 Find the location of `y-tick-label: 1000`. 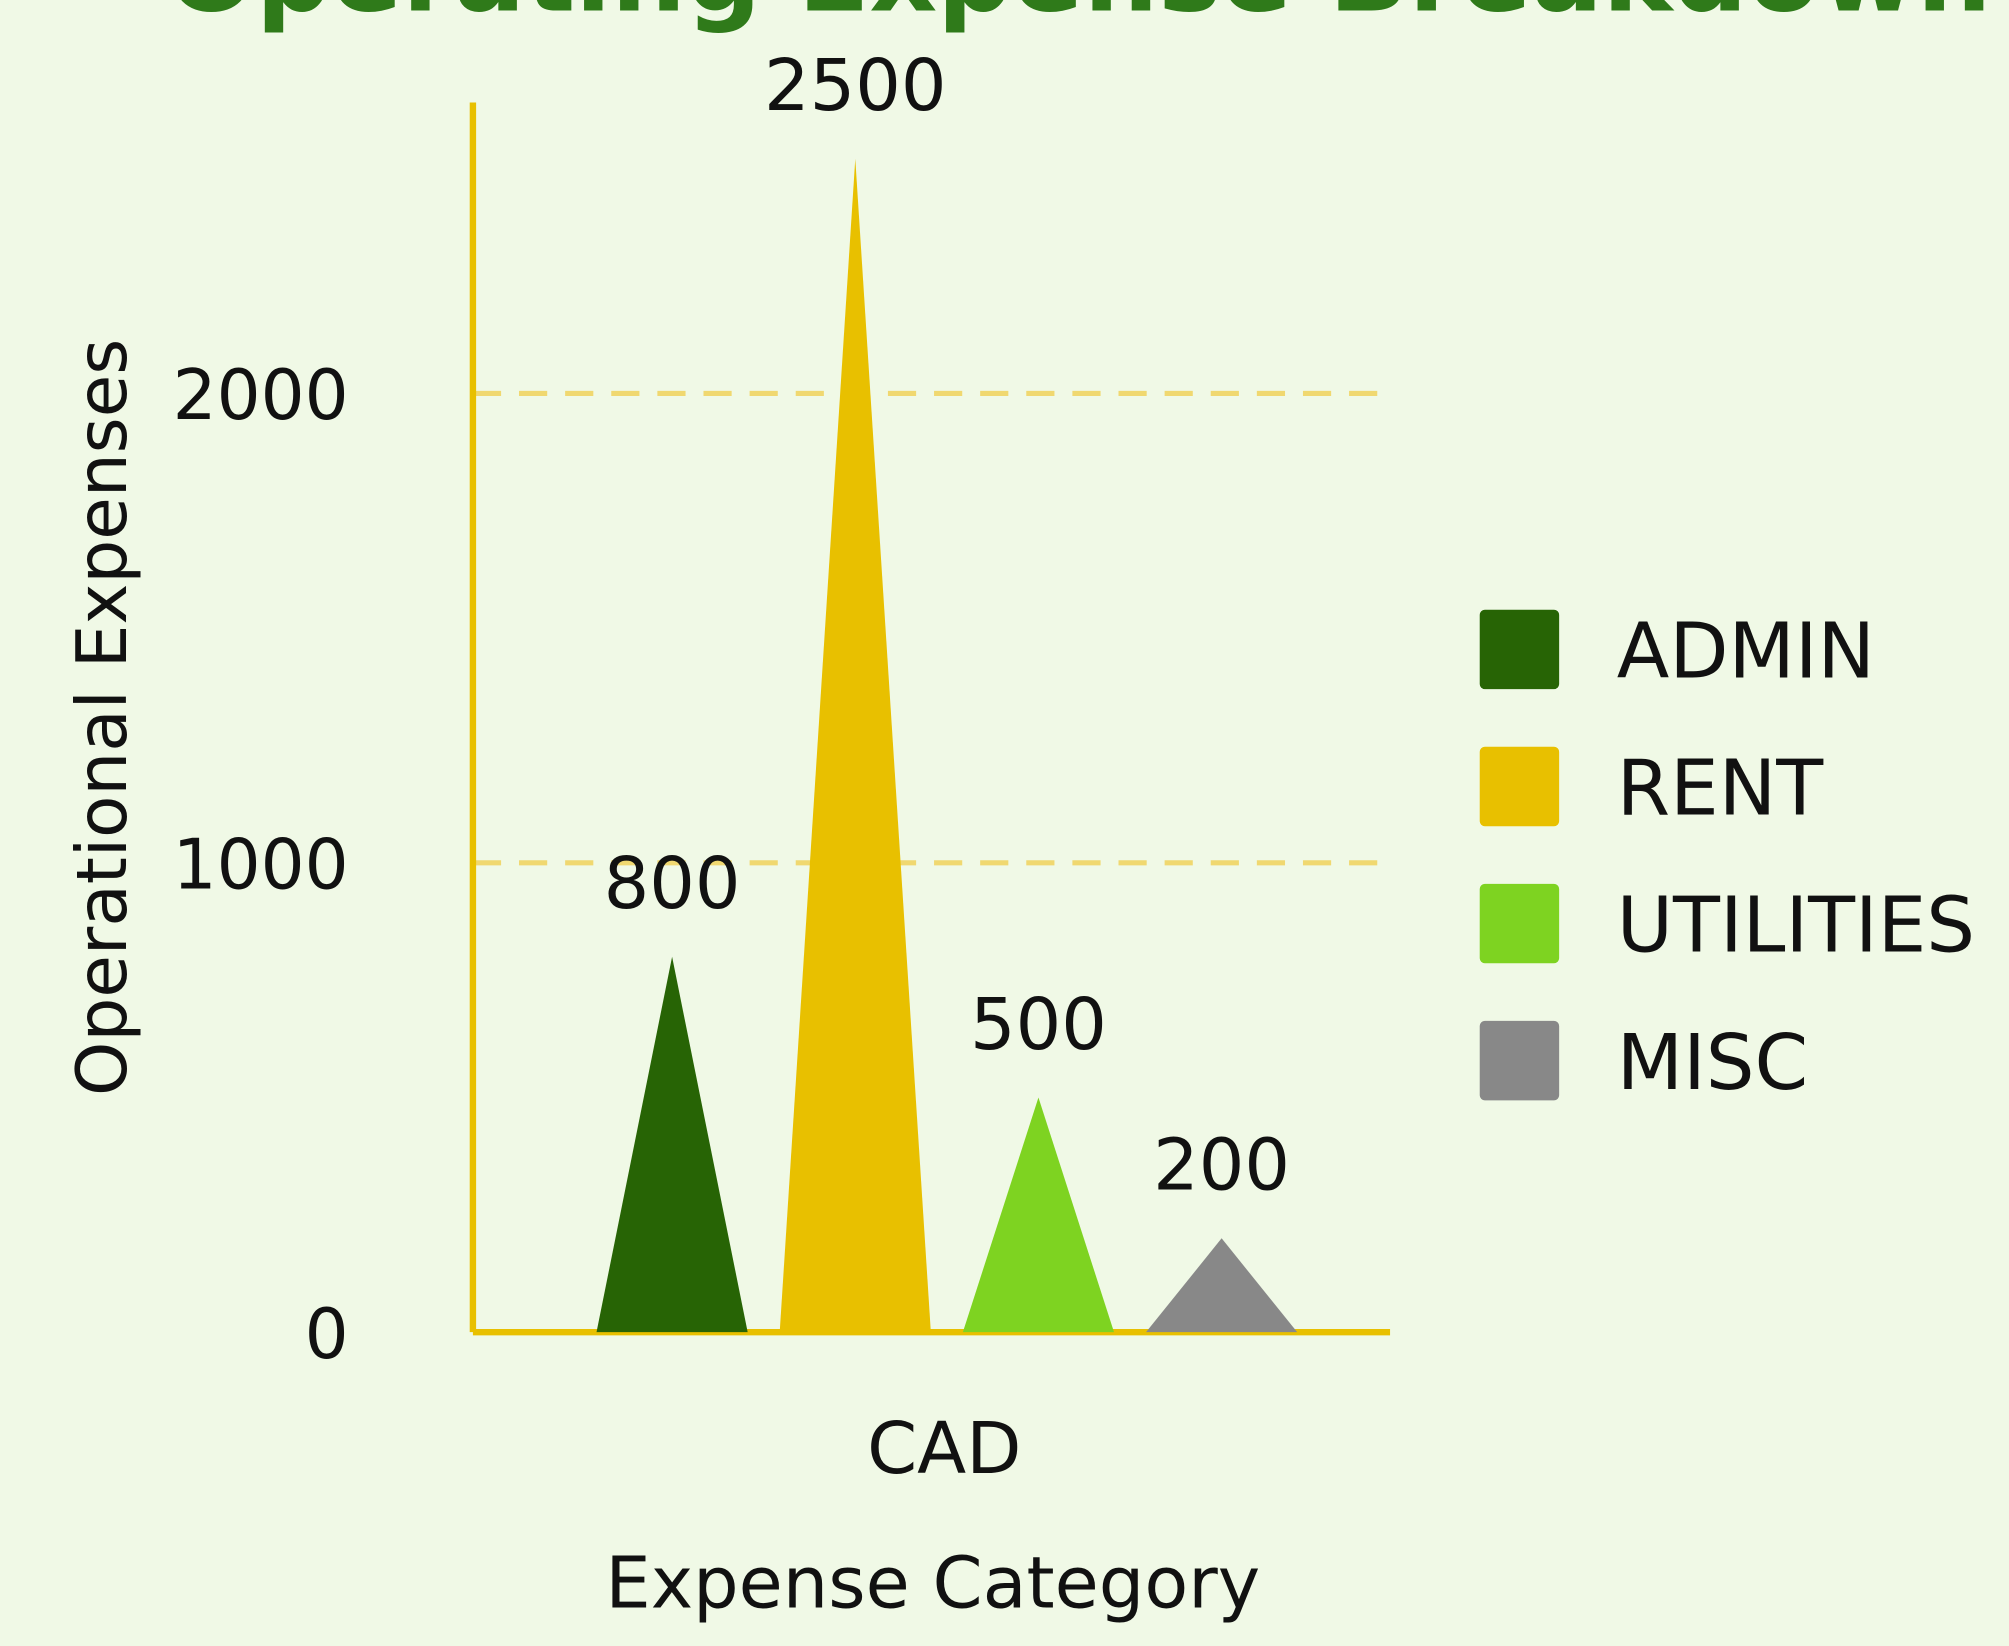

y-tick-label: 1000 is located at coordinates (261, 865).